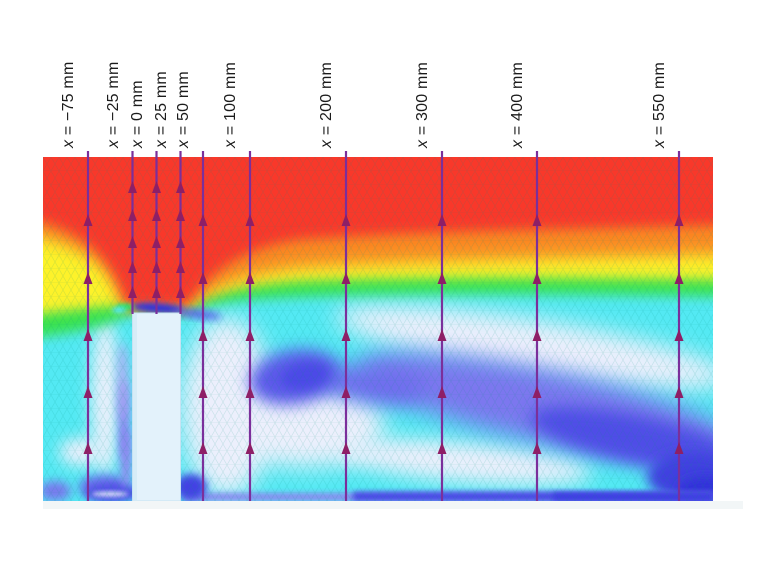 Image resolution: width=760 pixels, height=570 pixels. I want to click on probe-label: x = 25 mm, so click(161, 109).